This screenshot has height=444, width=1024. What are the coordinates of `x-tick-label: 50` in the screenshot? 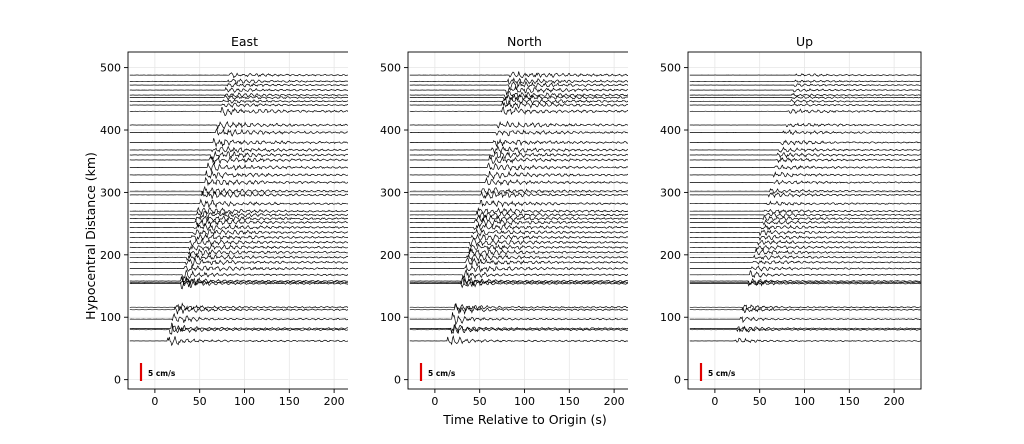 It's located at (760, 401).